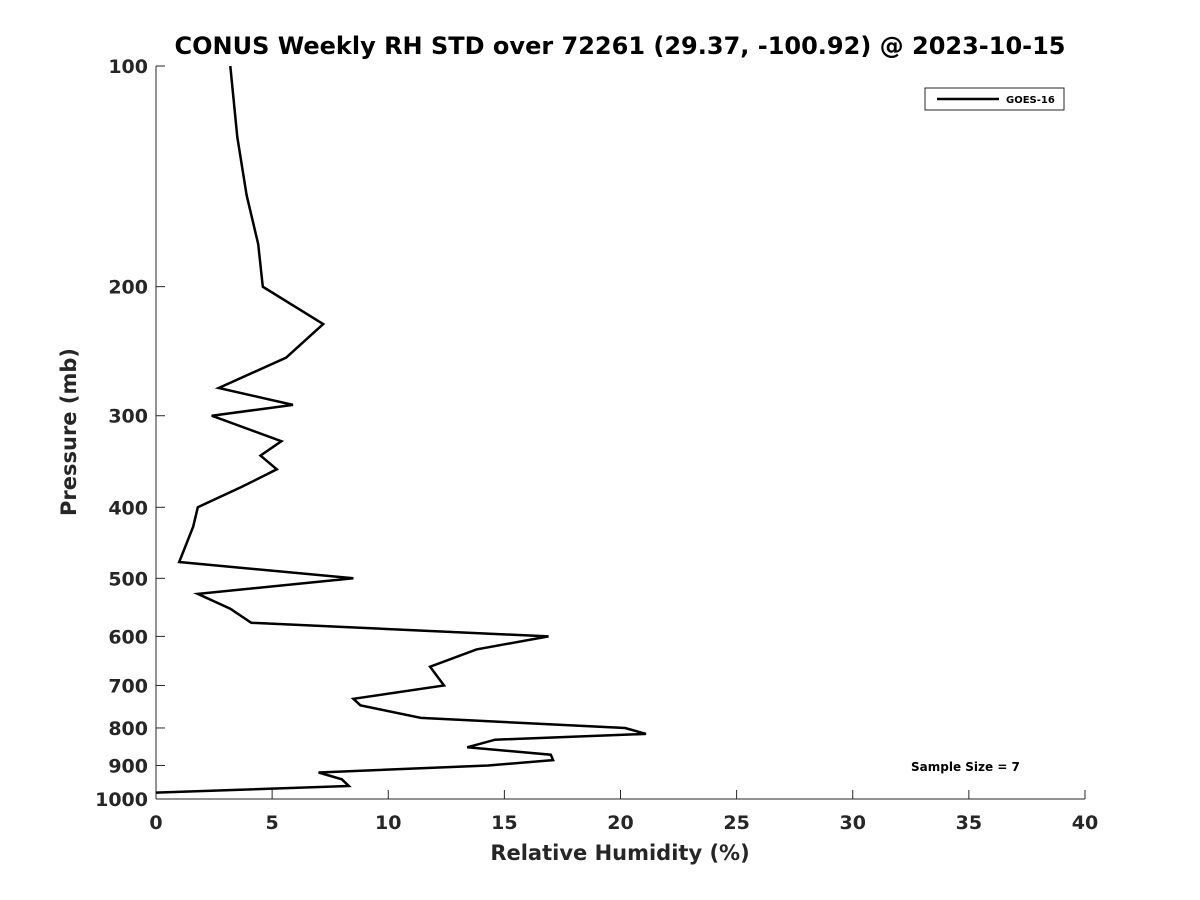  What do you see at coordinates (620, 823) in the screenshot?
I see `x-tick-label-20: 20` at bounding box center [620, 823].